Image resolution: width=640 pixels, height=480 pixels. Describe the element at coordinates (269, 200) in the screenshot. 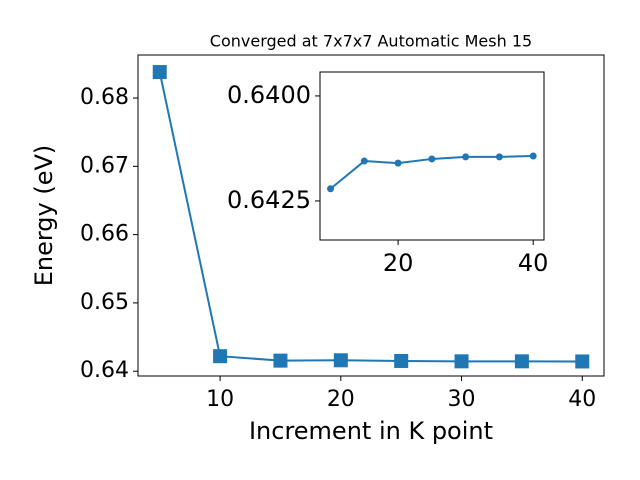

I see `y-tick-label: 0.6425` at that location.